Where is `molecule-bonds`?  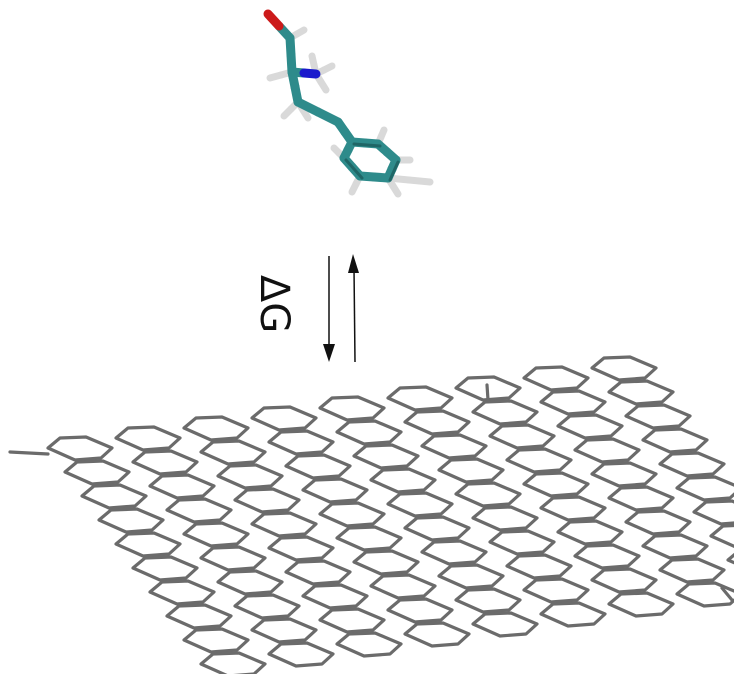
molecule-bonds is located at coordinates (348, 103).